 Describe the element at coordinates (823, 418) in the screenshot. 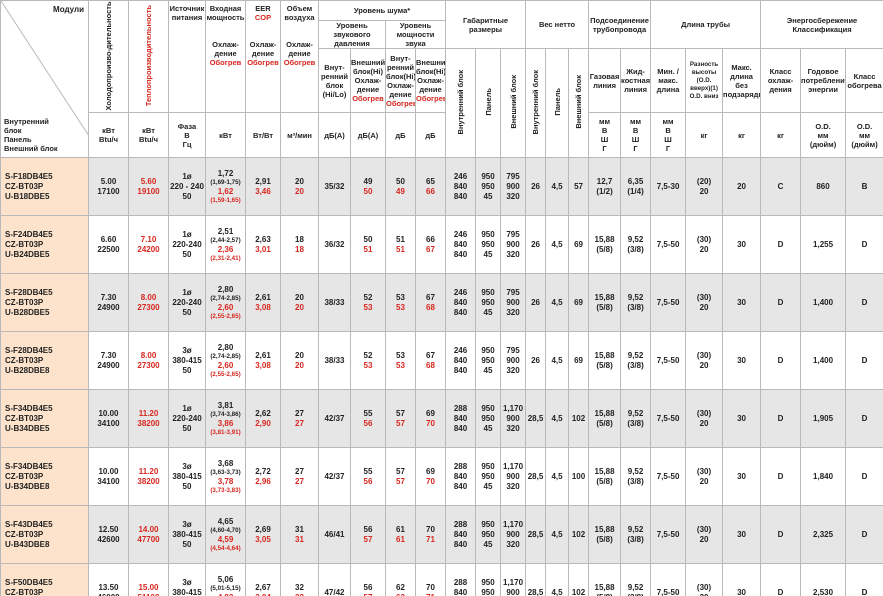

I see `text-line: 1,905` at that location.